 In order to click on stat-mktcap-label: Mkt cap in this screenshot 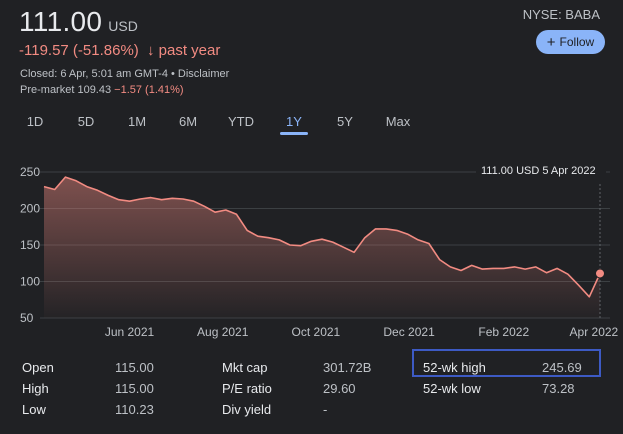, I will do `click(245, 367)`.